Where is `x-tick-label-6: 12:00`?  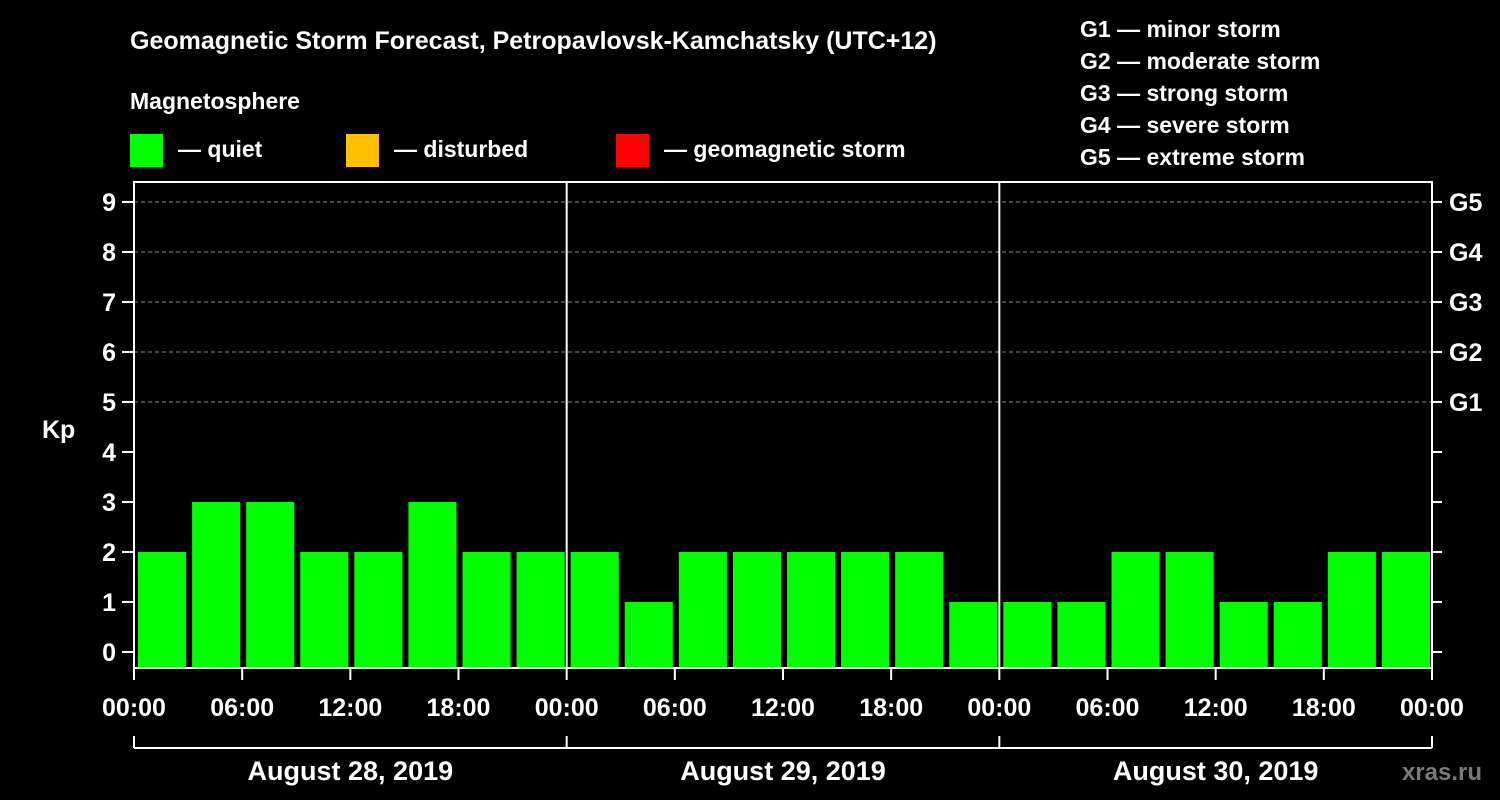 x-tick-label-6: 12:00 is located at coordinates (783, 708).